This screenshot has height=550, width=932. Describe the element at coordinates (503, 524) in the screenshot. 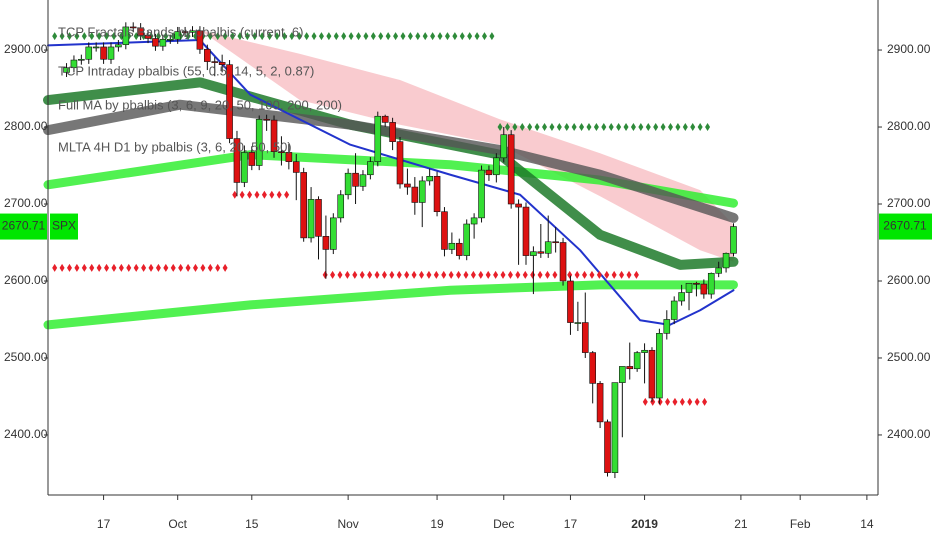

I see `x-tick-label: Dec` at that location.